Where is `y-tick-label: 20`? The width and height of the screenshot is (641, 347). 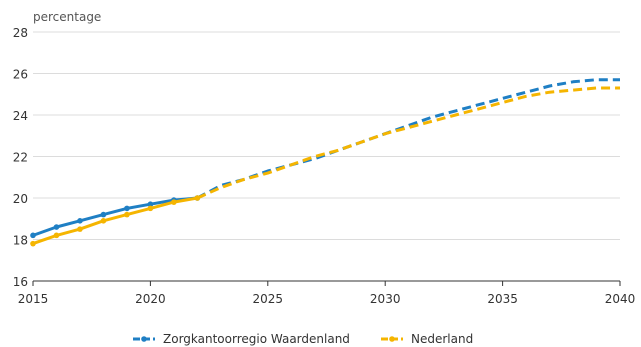
y-tick-label: 20 is located at coordinates (20, 199).